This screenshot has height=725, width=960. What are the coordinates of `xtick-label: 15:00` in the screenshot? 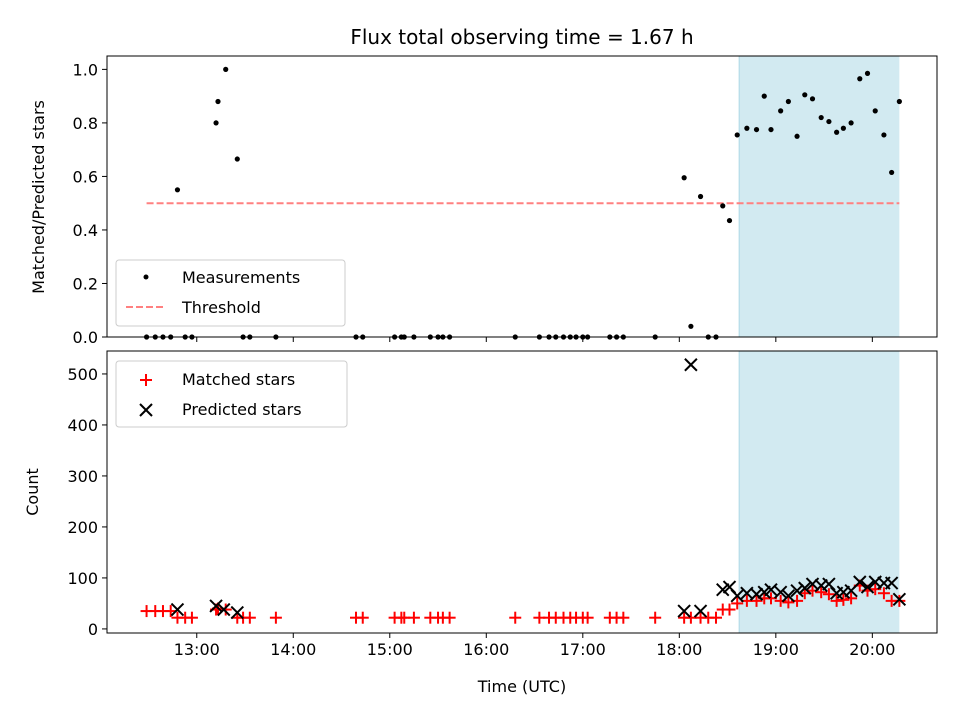 It's located at (390, 649).